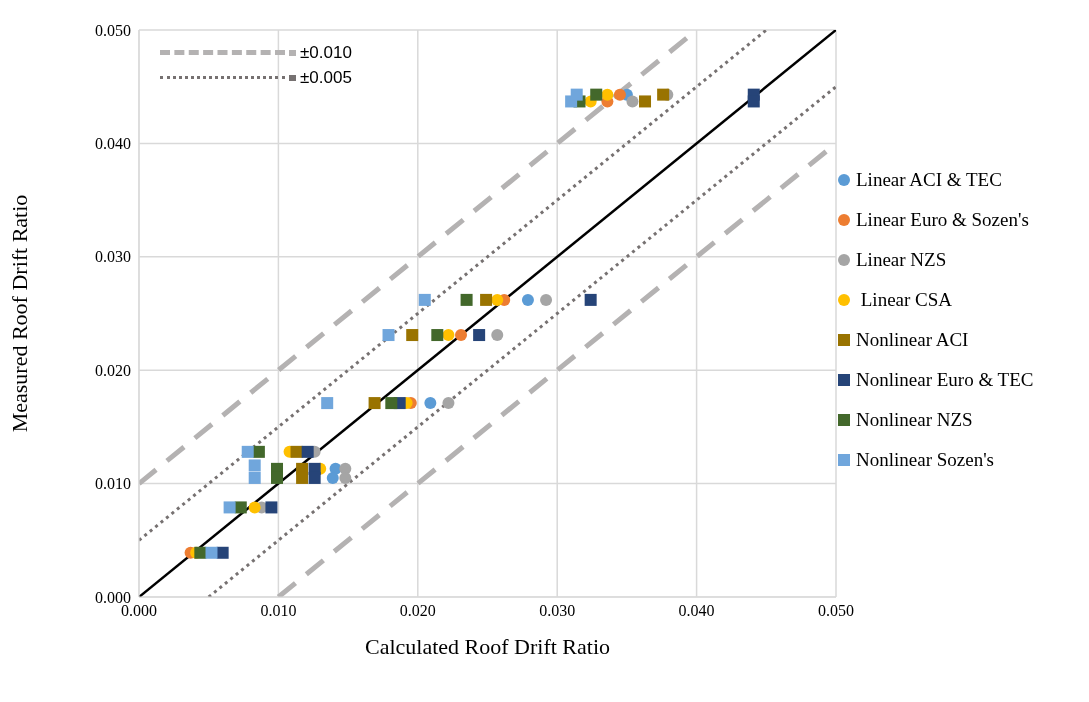  What do you see at coordinates (113, 144) in the screenshot?
I see `y-tick-label: 0.040` at bounding box center [113, 144].